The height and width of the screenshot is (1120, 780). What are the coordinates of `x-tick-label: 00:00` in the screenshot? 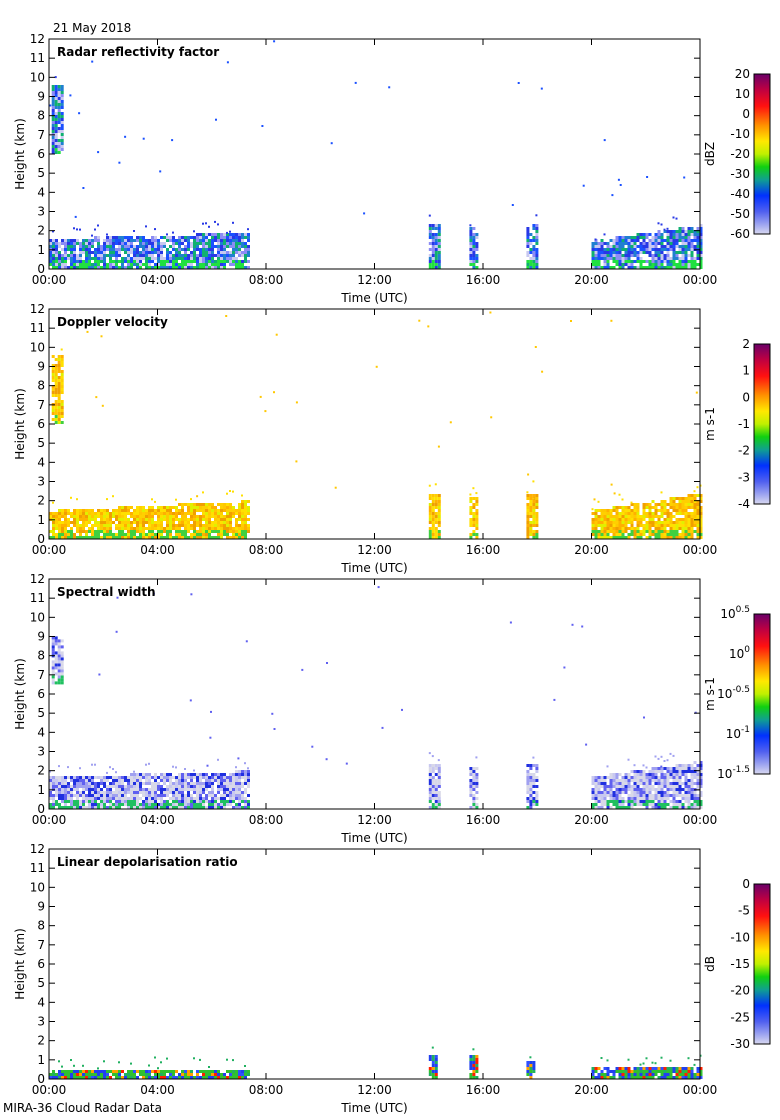 It's located at (49, 550).